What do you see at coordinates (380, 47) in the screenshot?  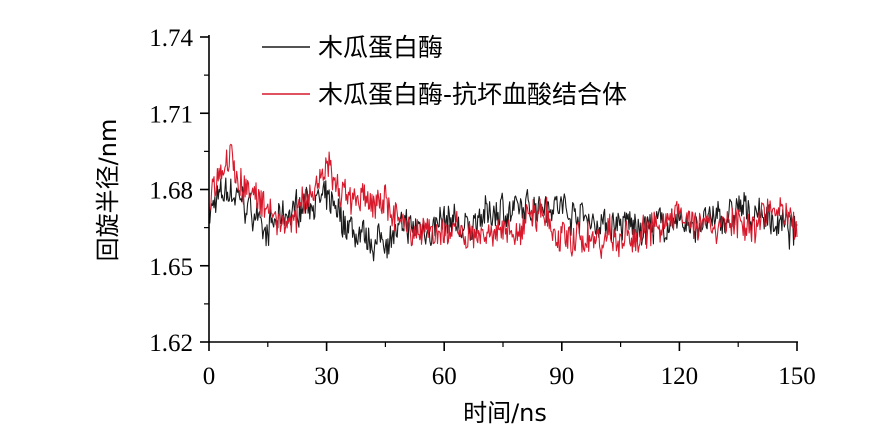 I see `legend-label-series-0: 木瓜蛋白酶` at bounding box center [380, 47].